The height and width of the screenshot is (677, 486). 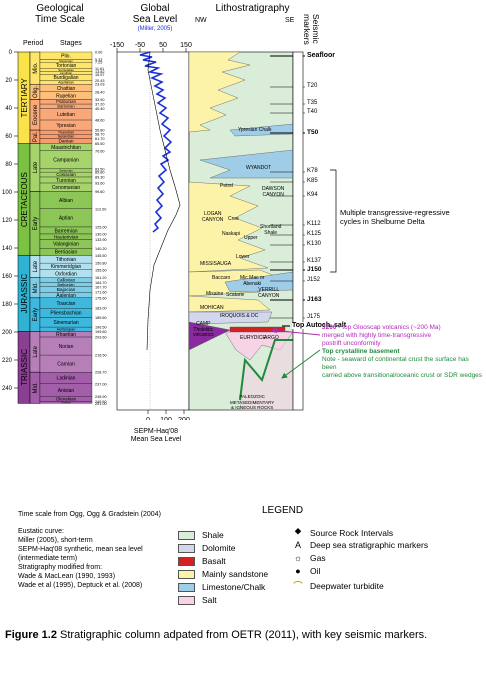 I want to click on stage-label: Campanian, so click(x=66, y=161).